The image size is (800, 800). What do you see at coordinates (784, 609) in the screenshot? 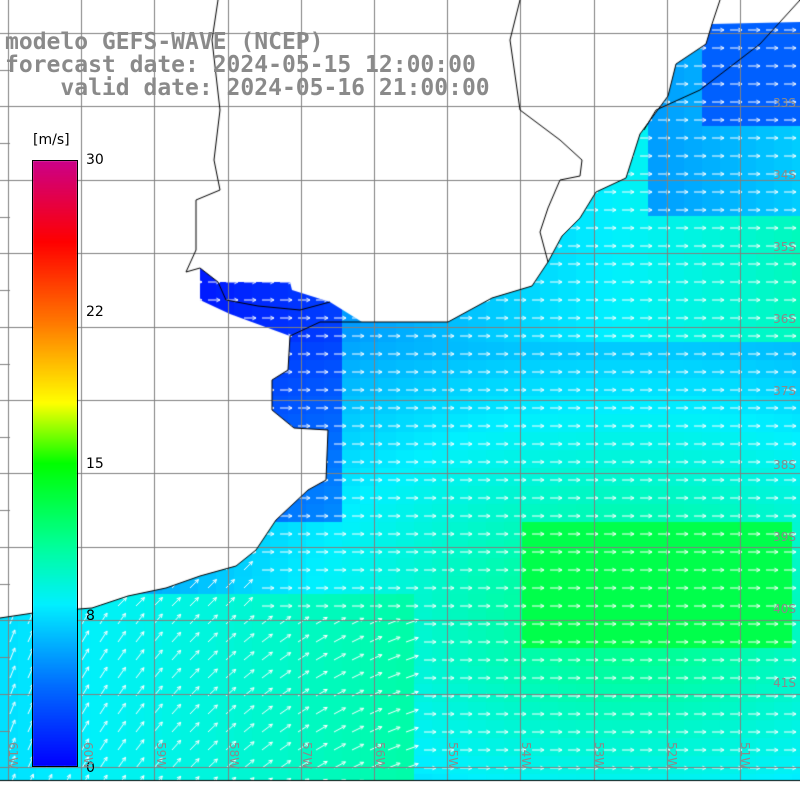
I see `lat-label-40s: 40S` at bounding box center [784, 609].